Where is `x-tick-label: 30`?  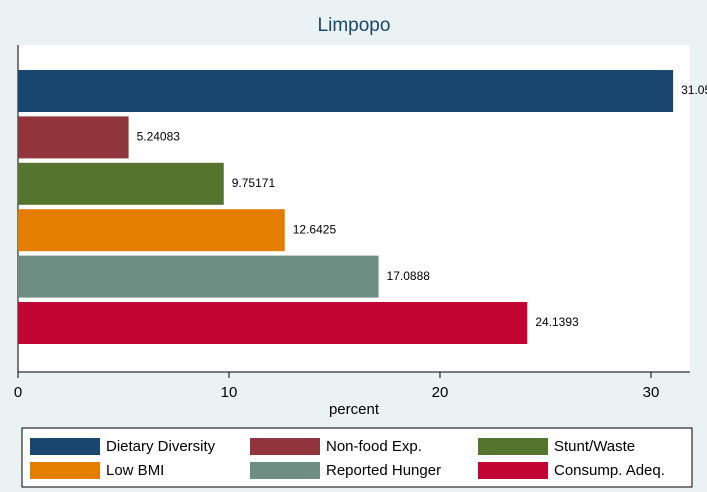
x-tick-label: 30 is located at coordinates (651, 392).